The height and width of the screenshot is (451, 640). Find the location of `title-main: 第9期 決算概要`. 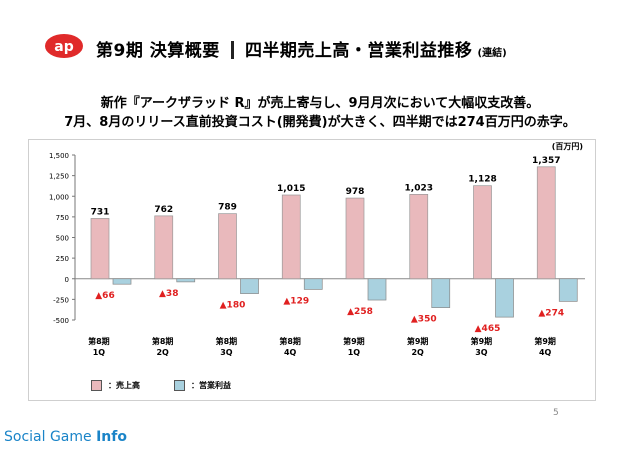

title-main: 第9期 決算概要 is located at coordinates (158, 51).